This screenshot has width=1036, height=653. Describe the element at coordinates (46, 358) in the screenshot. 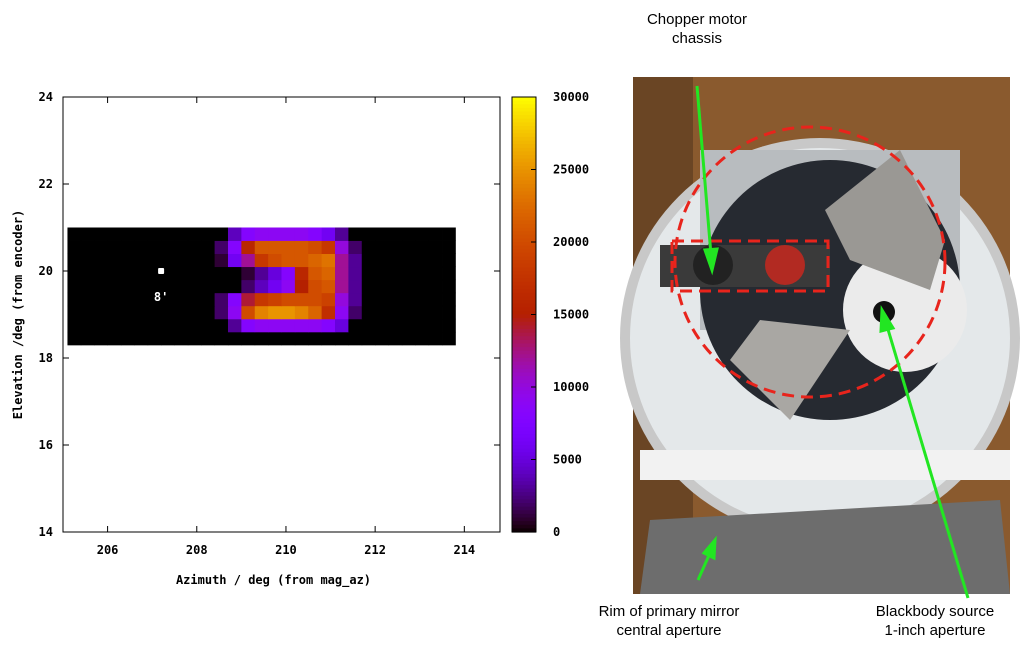

I see `y-tick-label: 18` at that location.